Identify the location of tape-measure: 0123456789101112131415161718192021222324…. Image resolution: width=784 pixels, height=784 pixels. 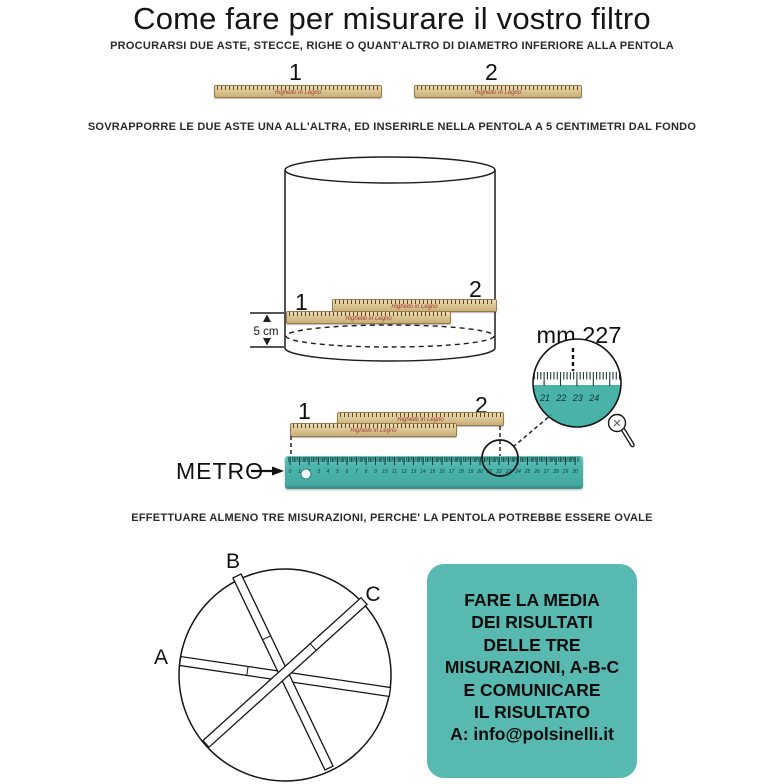
(434, 472).